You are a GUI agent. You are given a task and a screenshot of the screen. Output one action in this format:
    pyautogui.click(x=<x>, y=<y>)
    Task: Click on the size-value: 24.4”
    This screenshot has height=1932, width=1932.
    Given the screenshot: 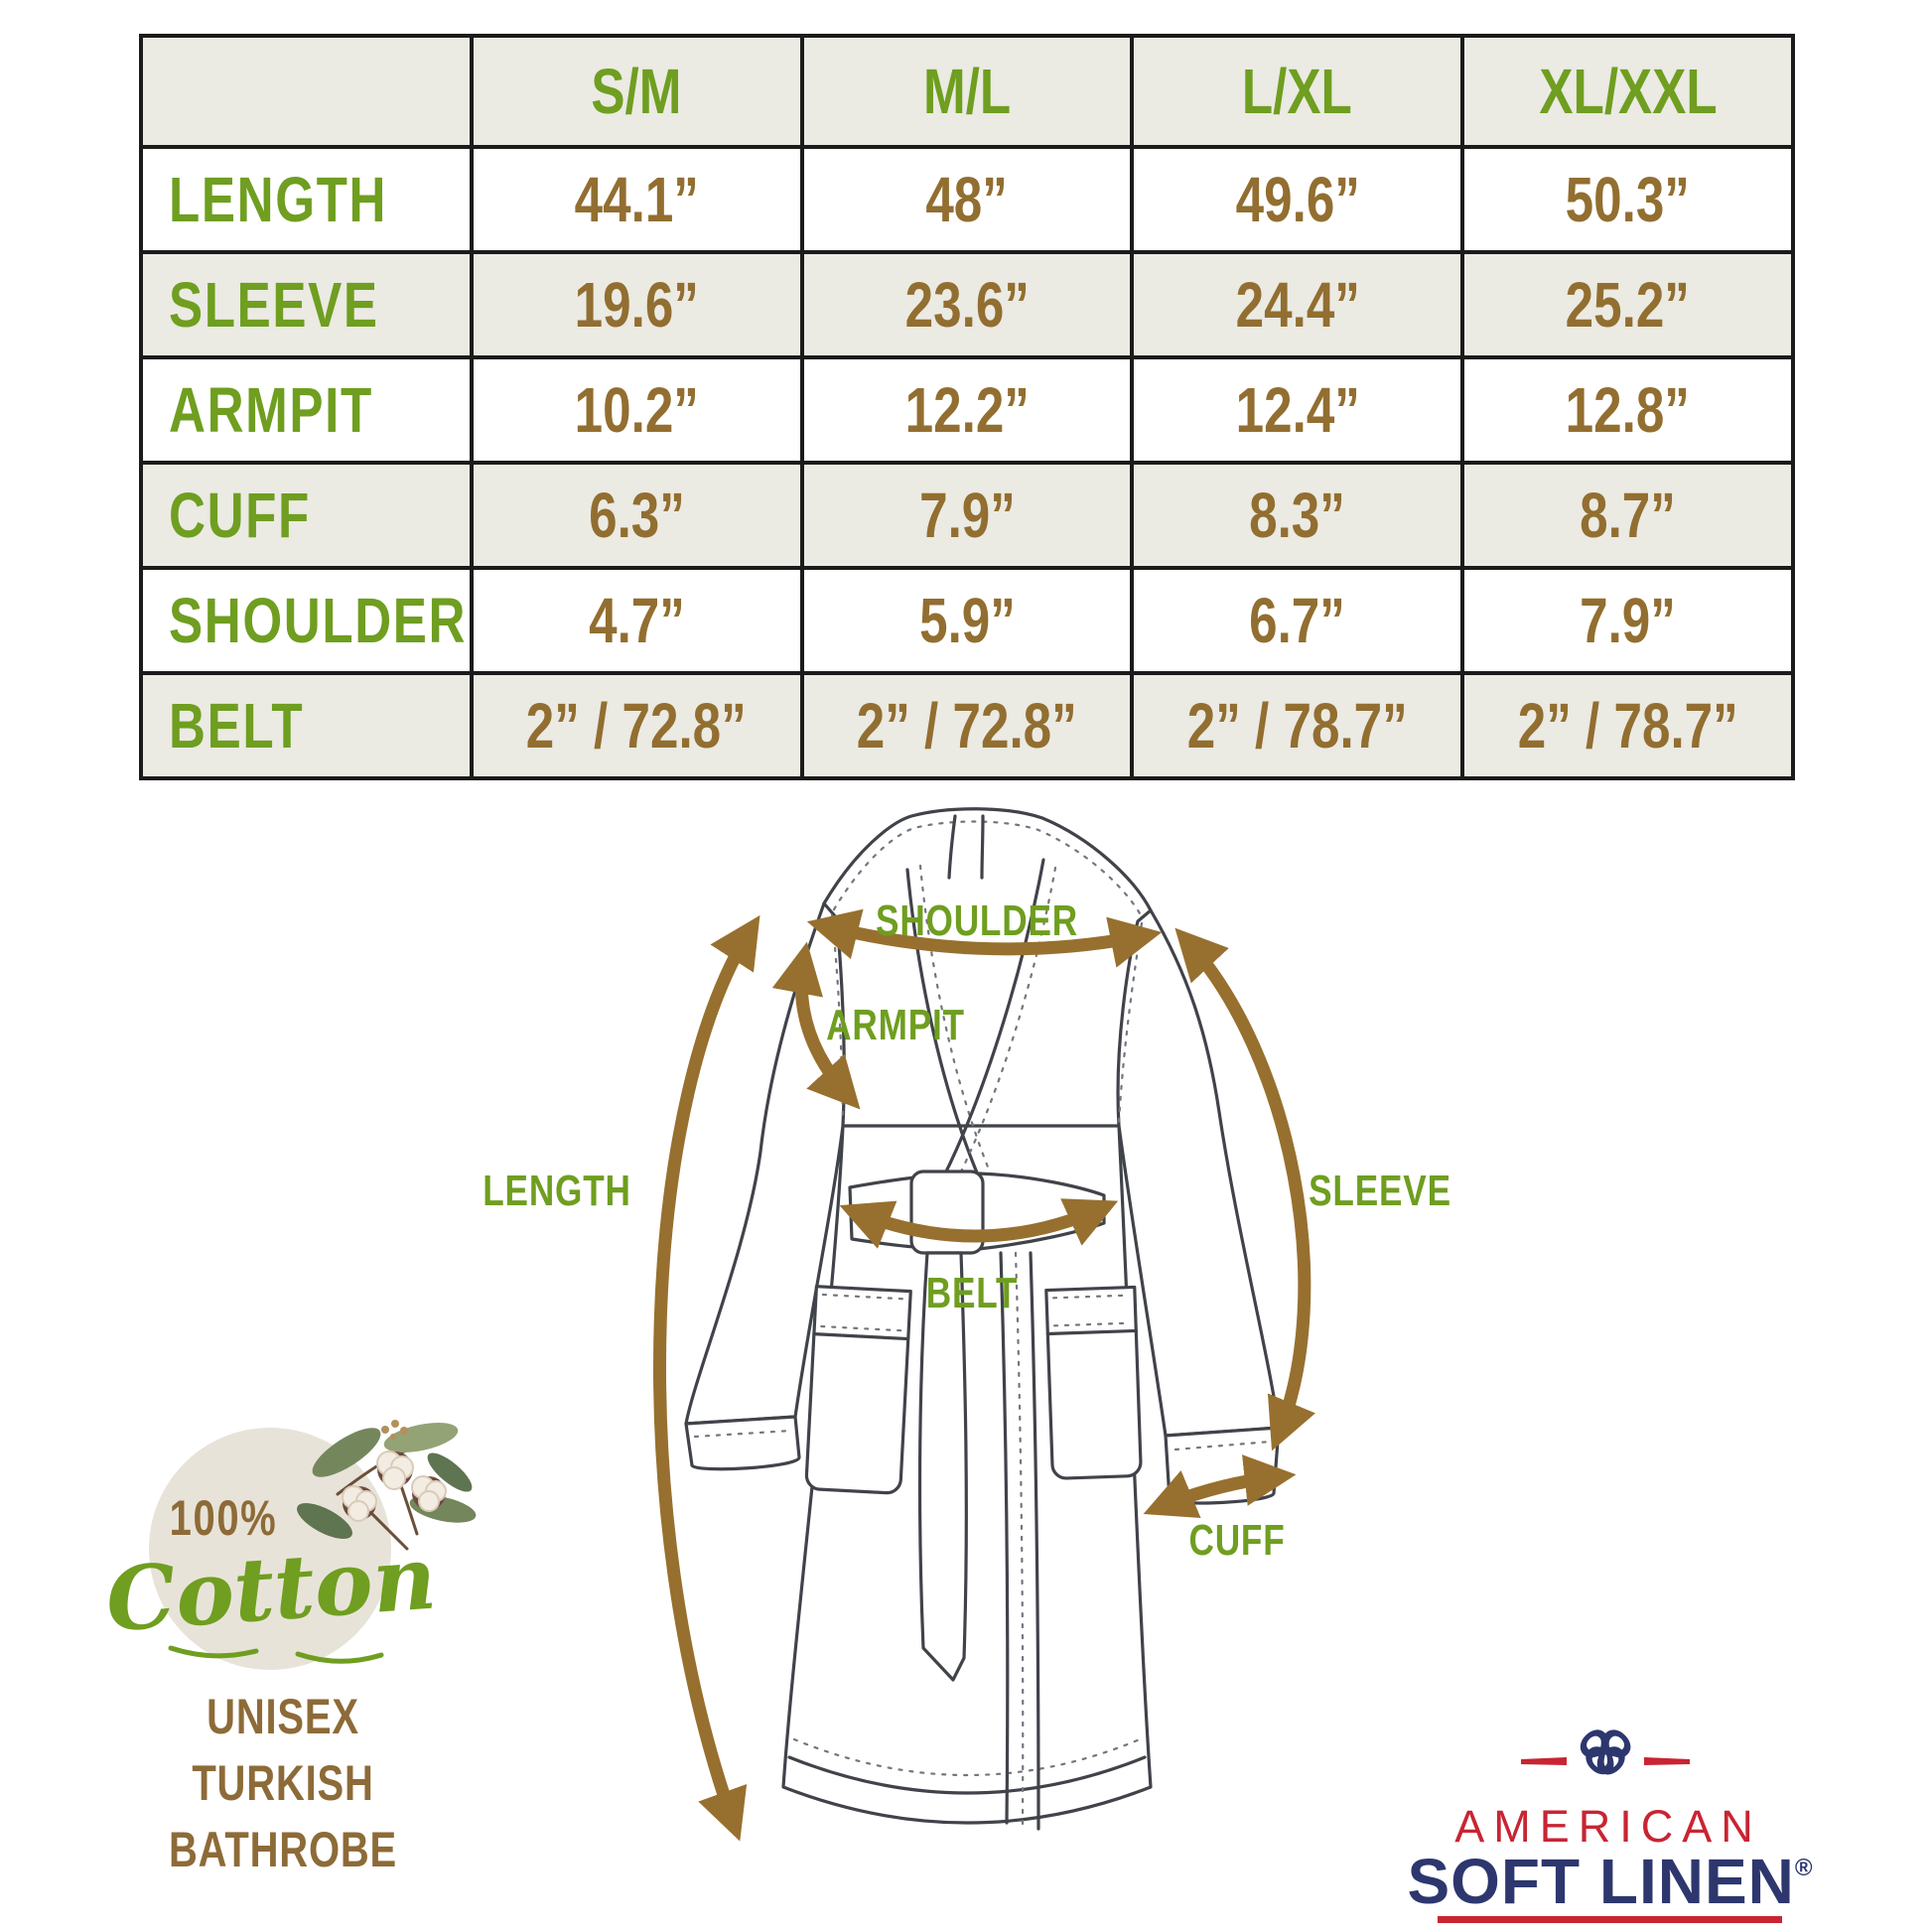 What is the action you would take?
    pyautogui.click(x=1297, y=305)
    